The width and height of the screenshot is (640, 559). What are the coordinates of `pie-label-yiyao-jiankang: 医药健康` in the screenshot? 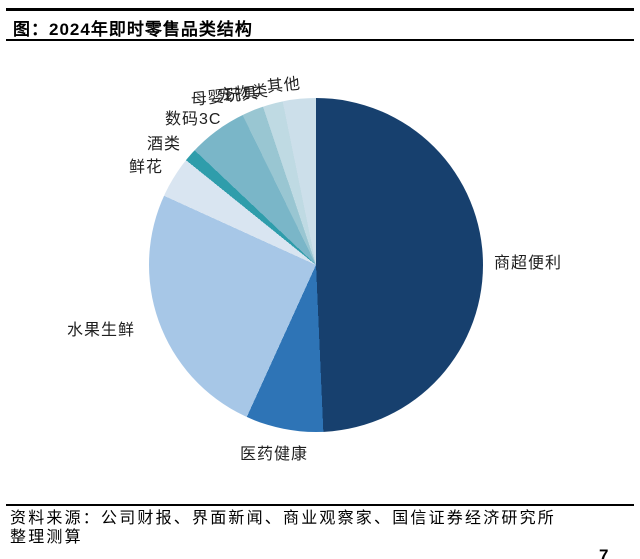 It's located at (274, 454).